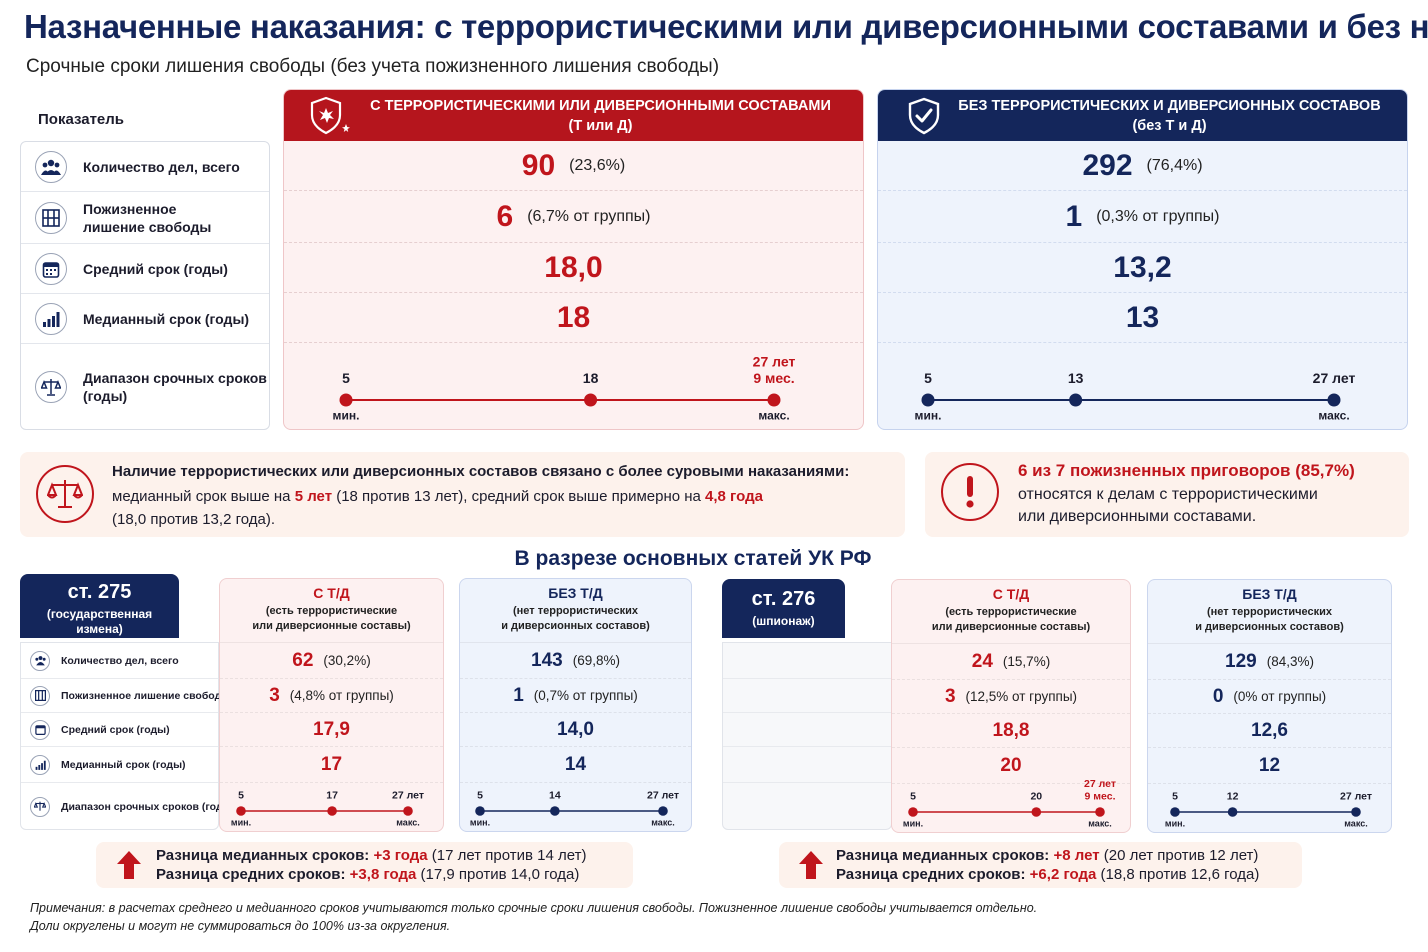 This screenshot has width=1428, height=952. Describe the element at coordinates (155, 268) in the screenshot. I see `indicator-label: Средний срок (годы)` at that location.